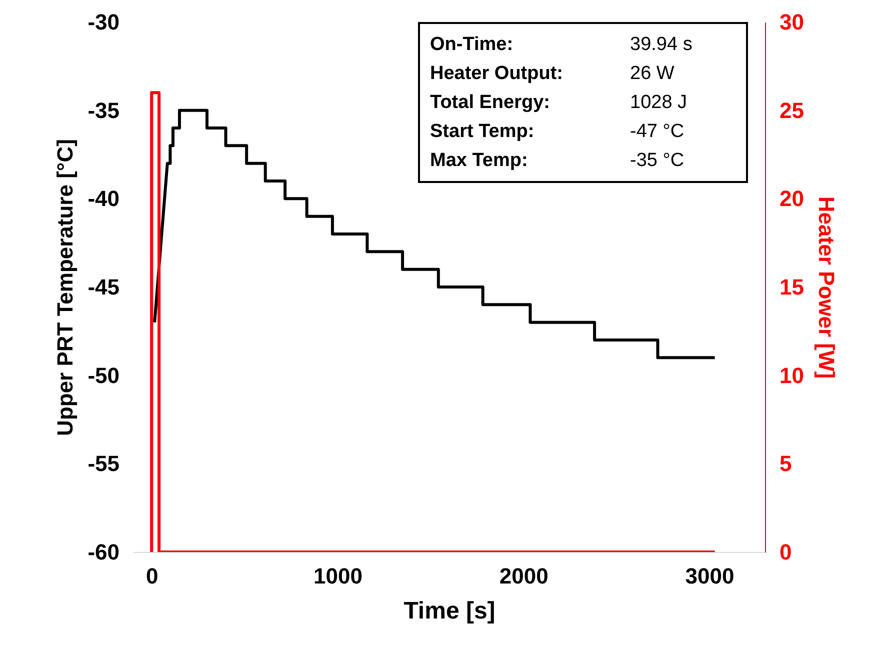  I want to click on y2-tick-label: 25, so click(792, 110).